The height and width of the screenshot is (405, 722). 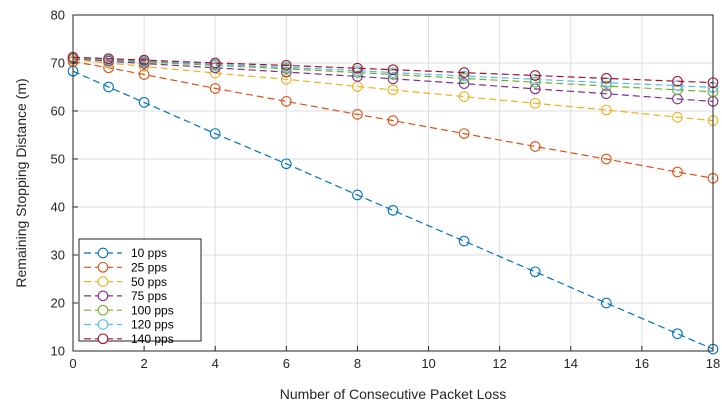 I want to click on legend-label: 50 pps, so click(x=149, y=282).